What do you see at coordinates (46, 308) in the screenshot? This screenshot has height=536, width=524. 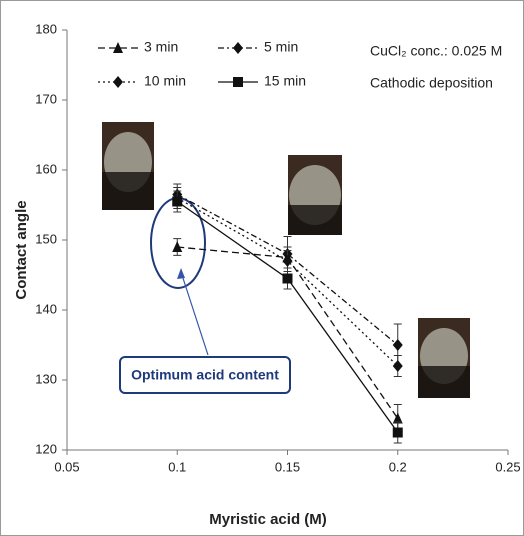 I see `y-tick-label: 140` at bounding box center [46, 308].